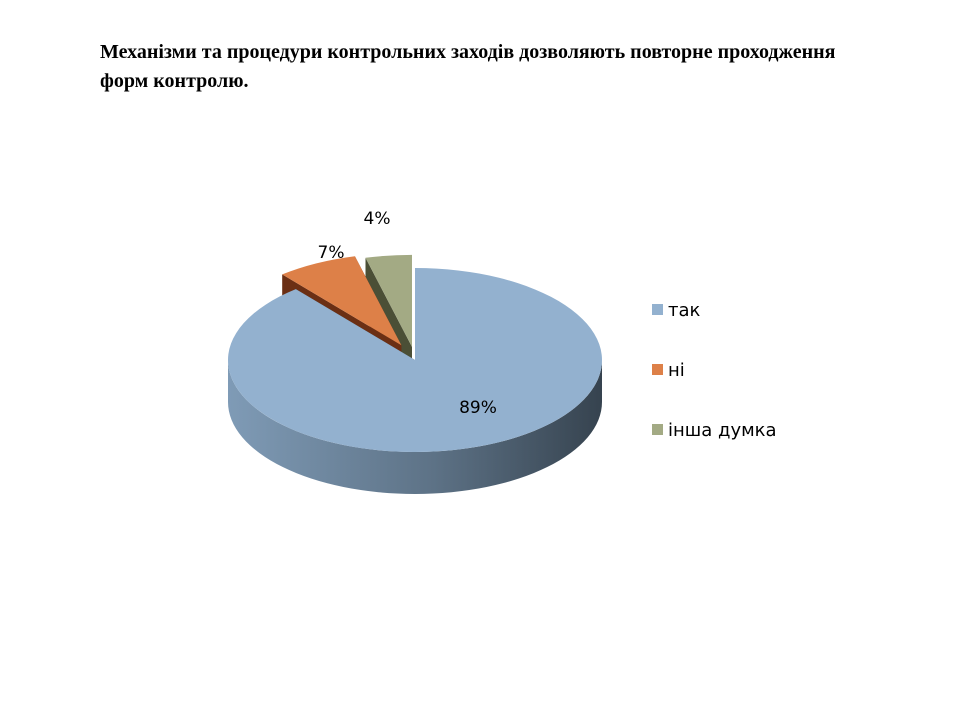 Image resolution: width=960 pixels, height=720 pixels. What do you see at coordinates (377, 219) in the screenshot?
I see `slice-label-2: 4%` at bounding box center [377, 219].